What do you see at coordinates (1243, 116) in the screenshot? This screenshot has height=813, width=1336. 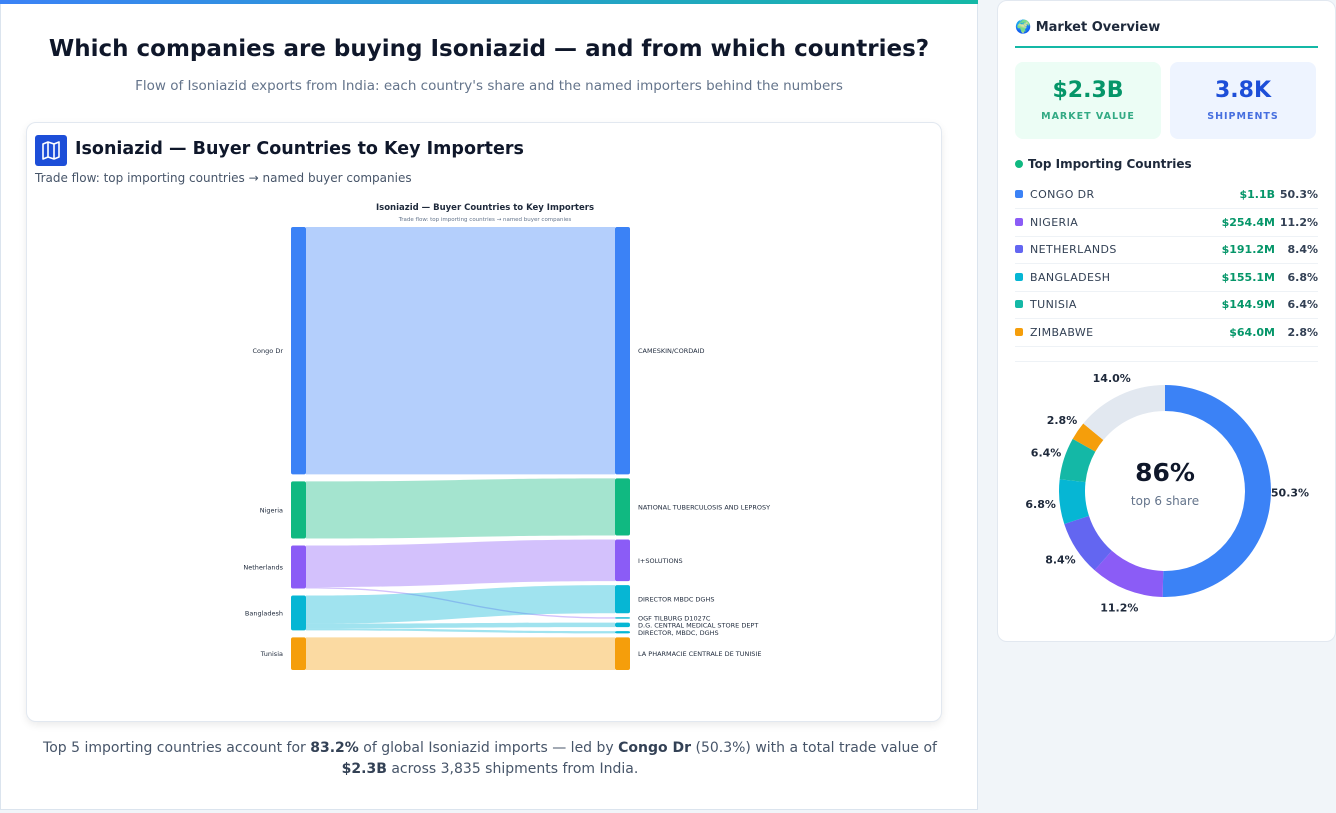 I see `kpi-label: SHIPMENTS` at bounding box center [1243, 116].